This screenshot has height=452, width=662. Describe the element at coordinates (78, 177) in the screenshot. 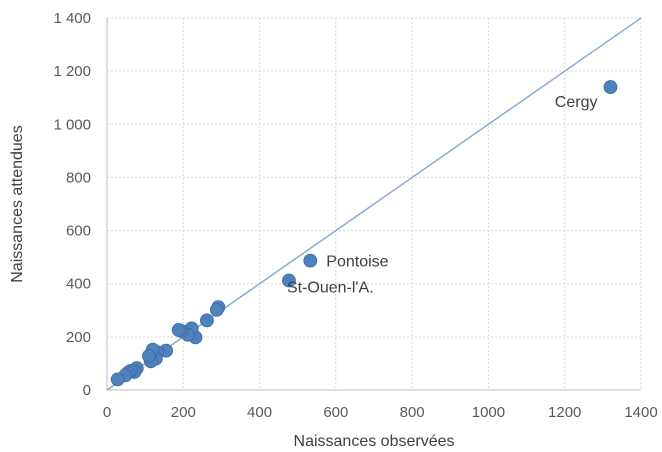

I see `y-tick-label: 800` at that location.